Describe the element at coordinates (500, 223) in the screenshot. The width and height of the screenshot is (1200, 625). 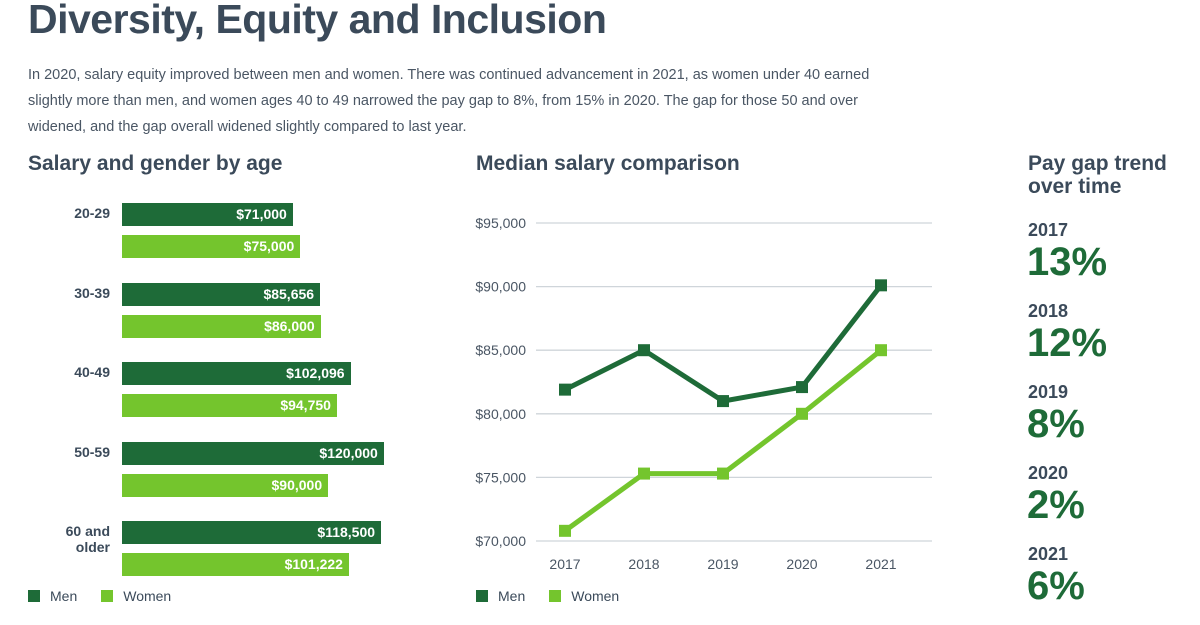
I see `y-tick-label: $95,000` at that location.